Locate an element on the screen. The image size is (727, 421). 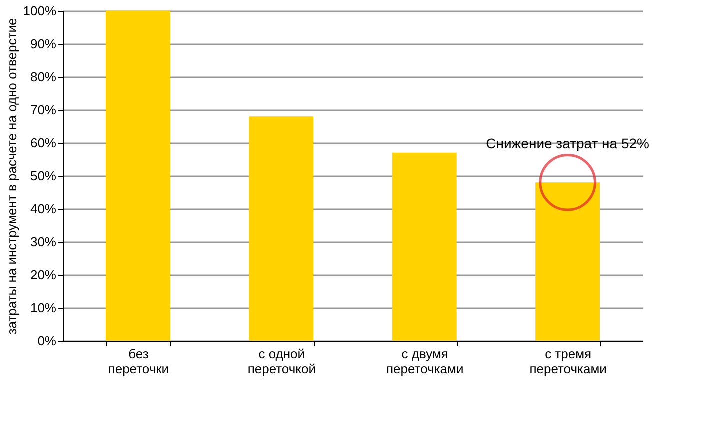
y-tick-label: 30% is located at coordinates (43, 242).